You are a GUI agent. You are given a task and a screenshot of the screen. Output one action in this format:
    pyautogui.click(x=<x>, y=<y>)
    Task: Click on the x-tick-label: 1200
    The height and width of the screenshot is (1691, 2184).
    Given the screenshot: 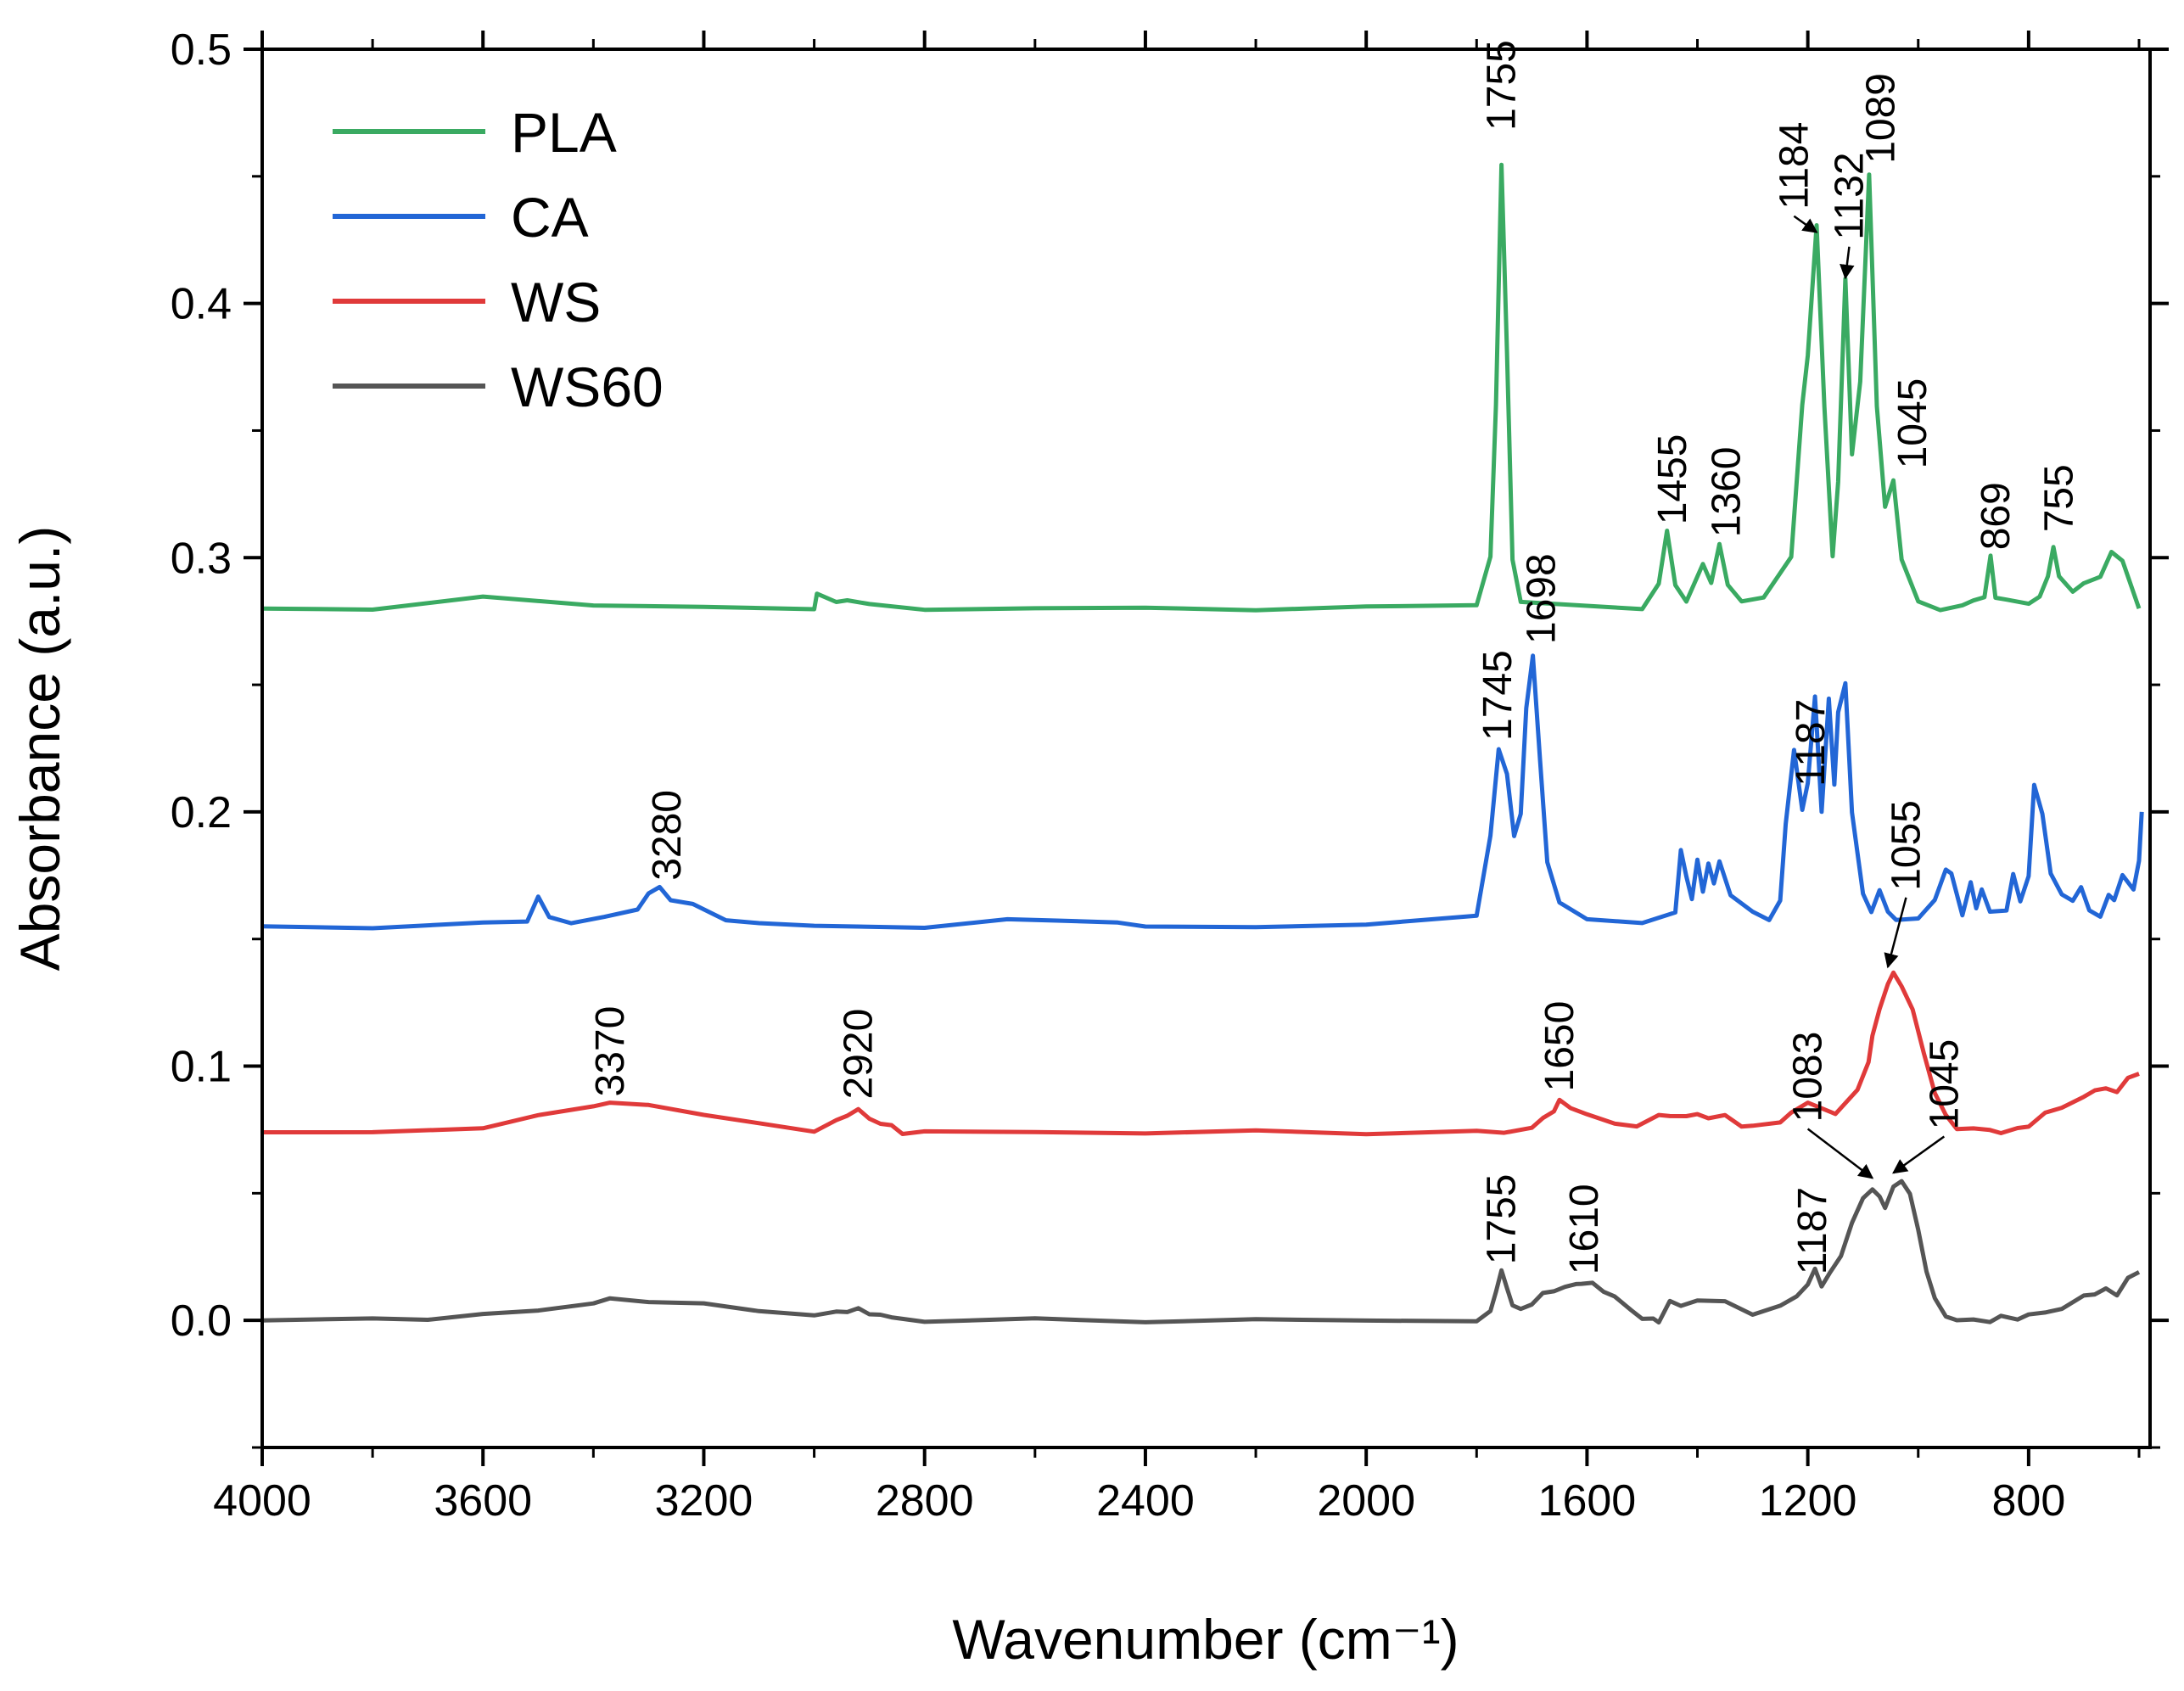 What is the action you would take?
    pyautogui.click(x=1808, y=1501)
    